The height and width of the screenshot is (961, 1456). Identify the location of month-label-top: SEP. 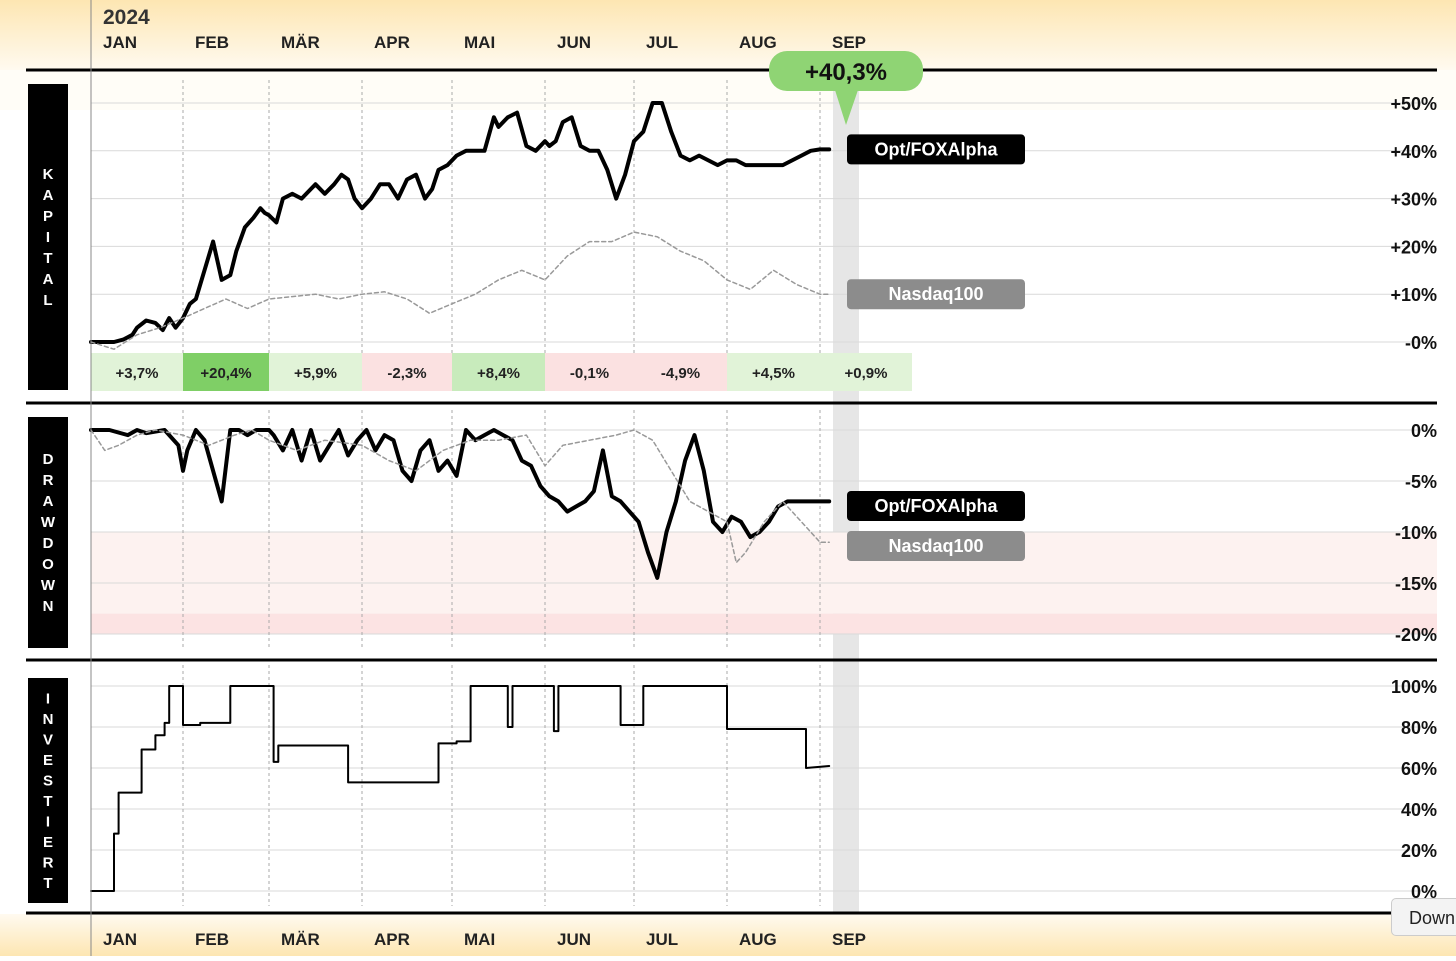
(849, 42).